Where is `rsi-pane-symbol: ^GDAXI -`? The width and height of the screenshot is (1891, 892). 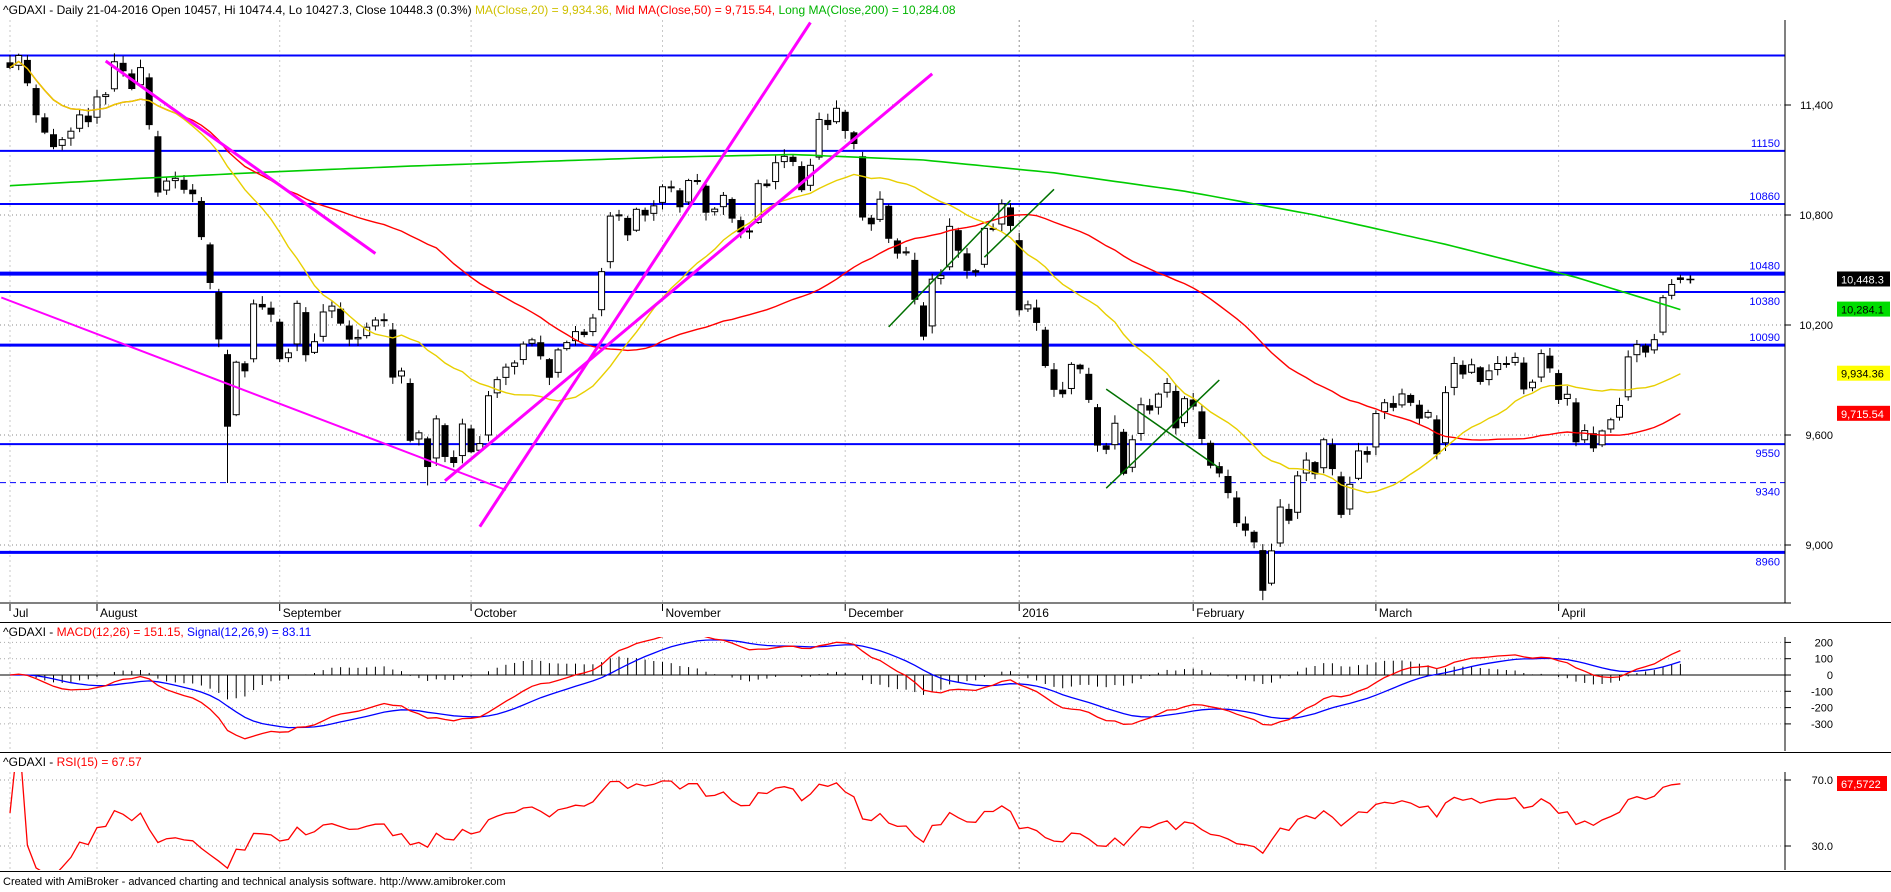
rsi-pane-symbol: ^GDAXI - is located at coordinates (30, 762).